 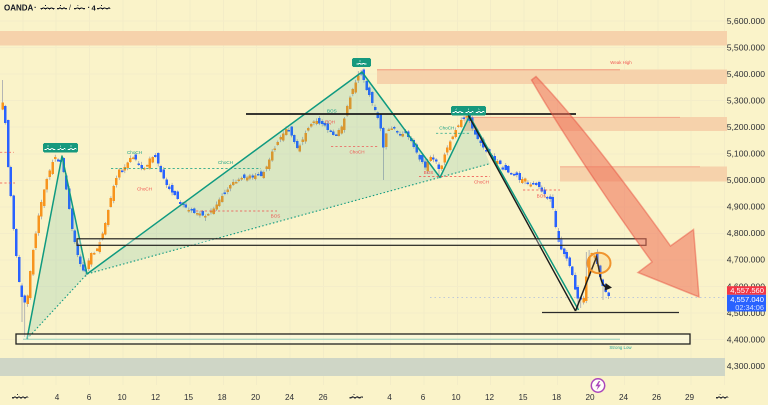 What do you see at coordinates (746, 154) in the screenshot?
I see `svg-text: 5,100.000` at bounding box center [746, 154].